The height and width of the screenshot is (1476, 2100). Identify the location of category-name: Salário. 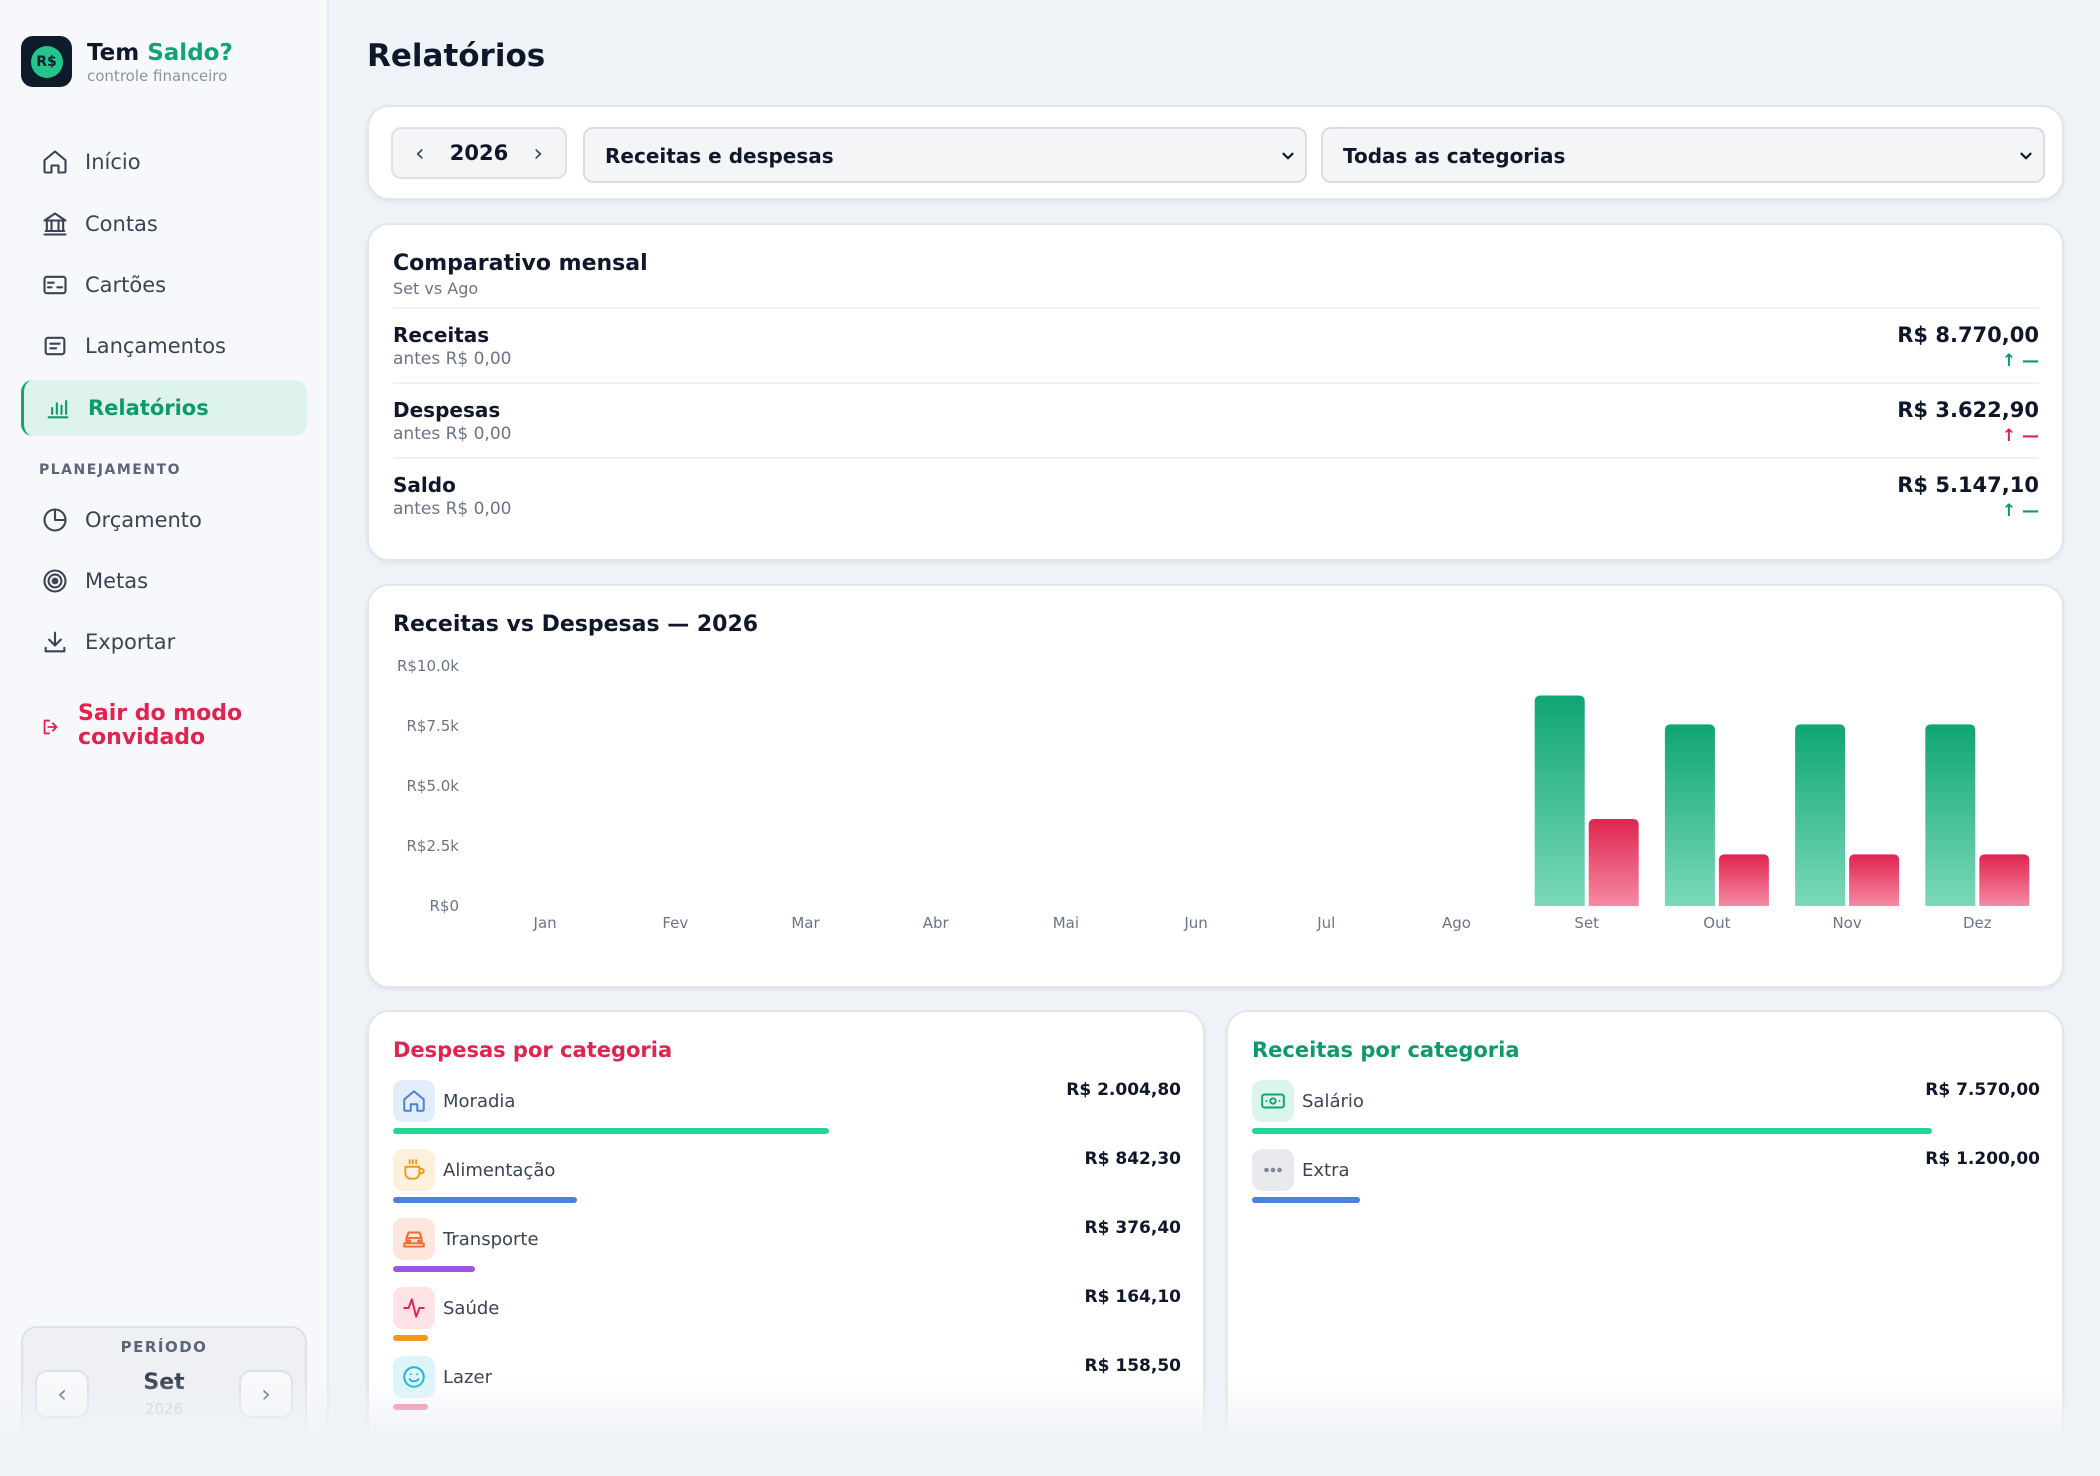
(1333, 1101).